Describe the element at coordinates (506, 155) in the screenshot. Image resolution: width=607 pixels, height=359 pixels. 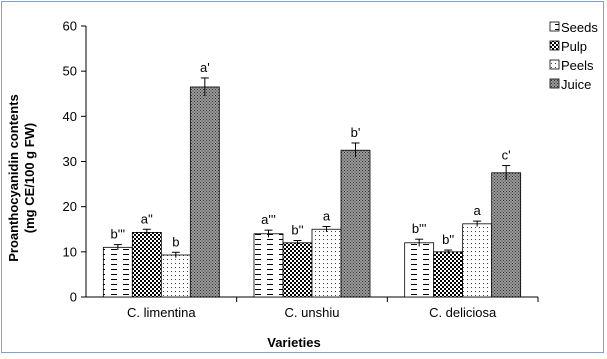
I see `significance-label: c'` at that location.